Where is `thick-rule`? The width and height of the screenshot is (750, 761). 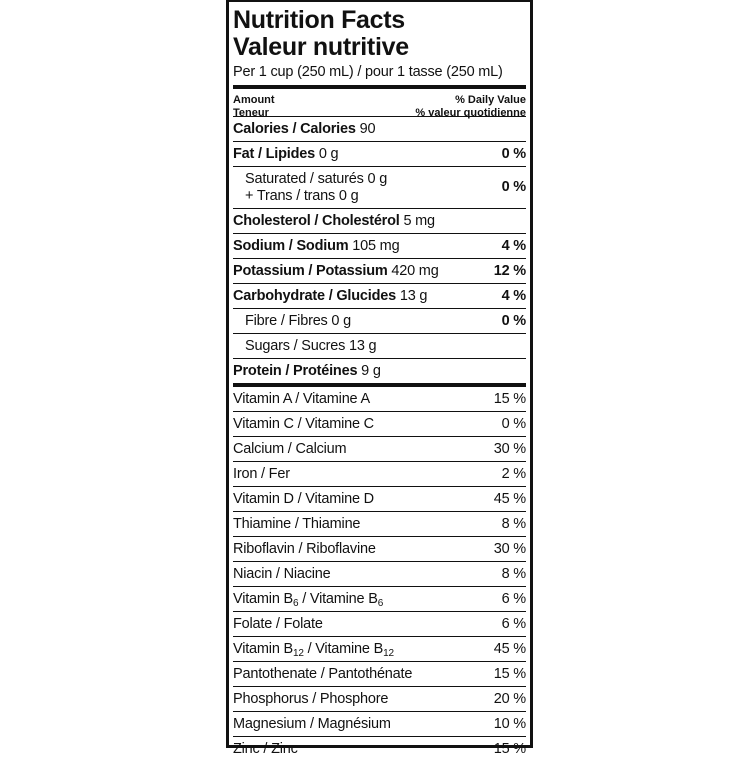
thick-rule is located at coordinates (379, 87).